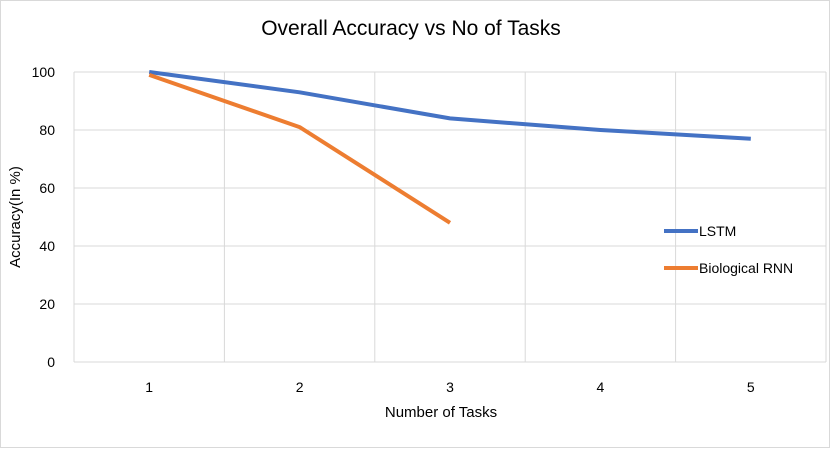 This screenshot has height=449, width=830. I want to click on y-tick-label: 0, so click(51, 362).